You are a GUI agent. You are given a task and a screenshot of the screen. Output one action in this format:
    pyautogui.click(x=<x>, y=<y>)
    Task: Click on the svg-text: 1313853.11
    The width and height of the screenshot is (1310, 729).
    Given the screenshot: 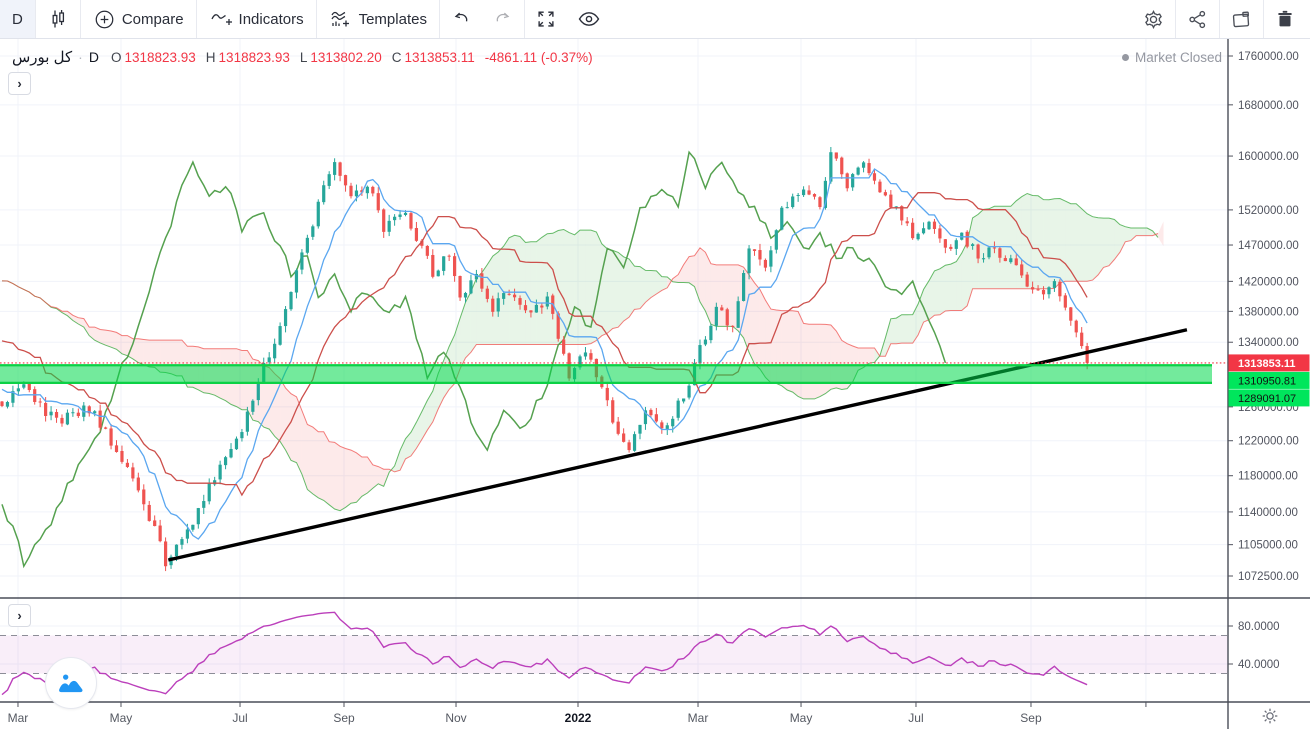 What is the action you would take?
    pyautogui.click(x=1267, y=364)
    